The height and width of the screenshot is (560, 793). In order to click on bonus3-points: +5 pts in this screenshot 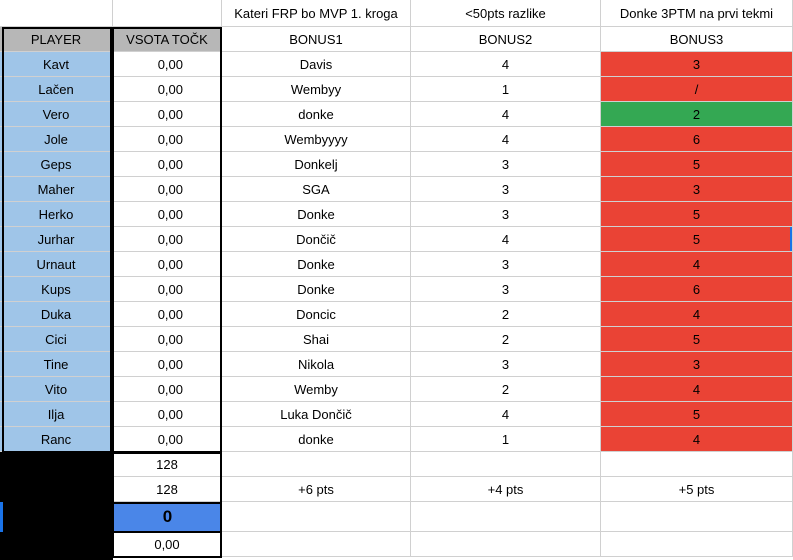, I will do `click(697, 489)`.